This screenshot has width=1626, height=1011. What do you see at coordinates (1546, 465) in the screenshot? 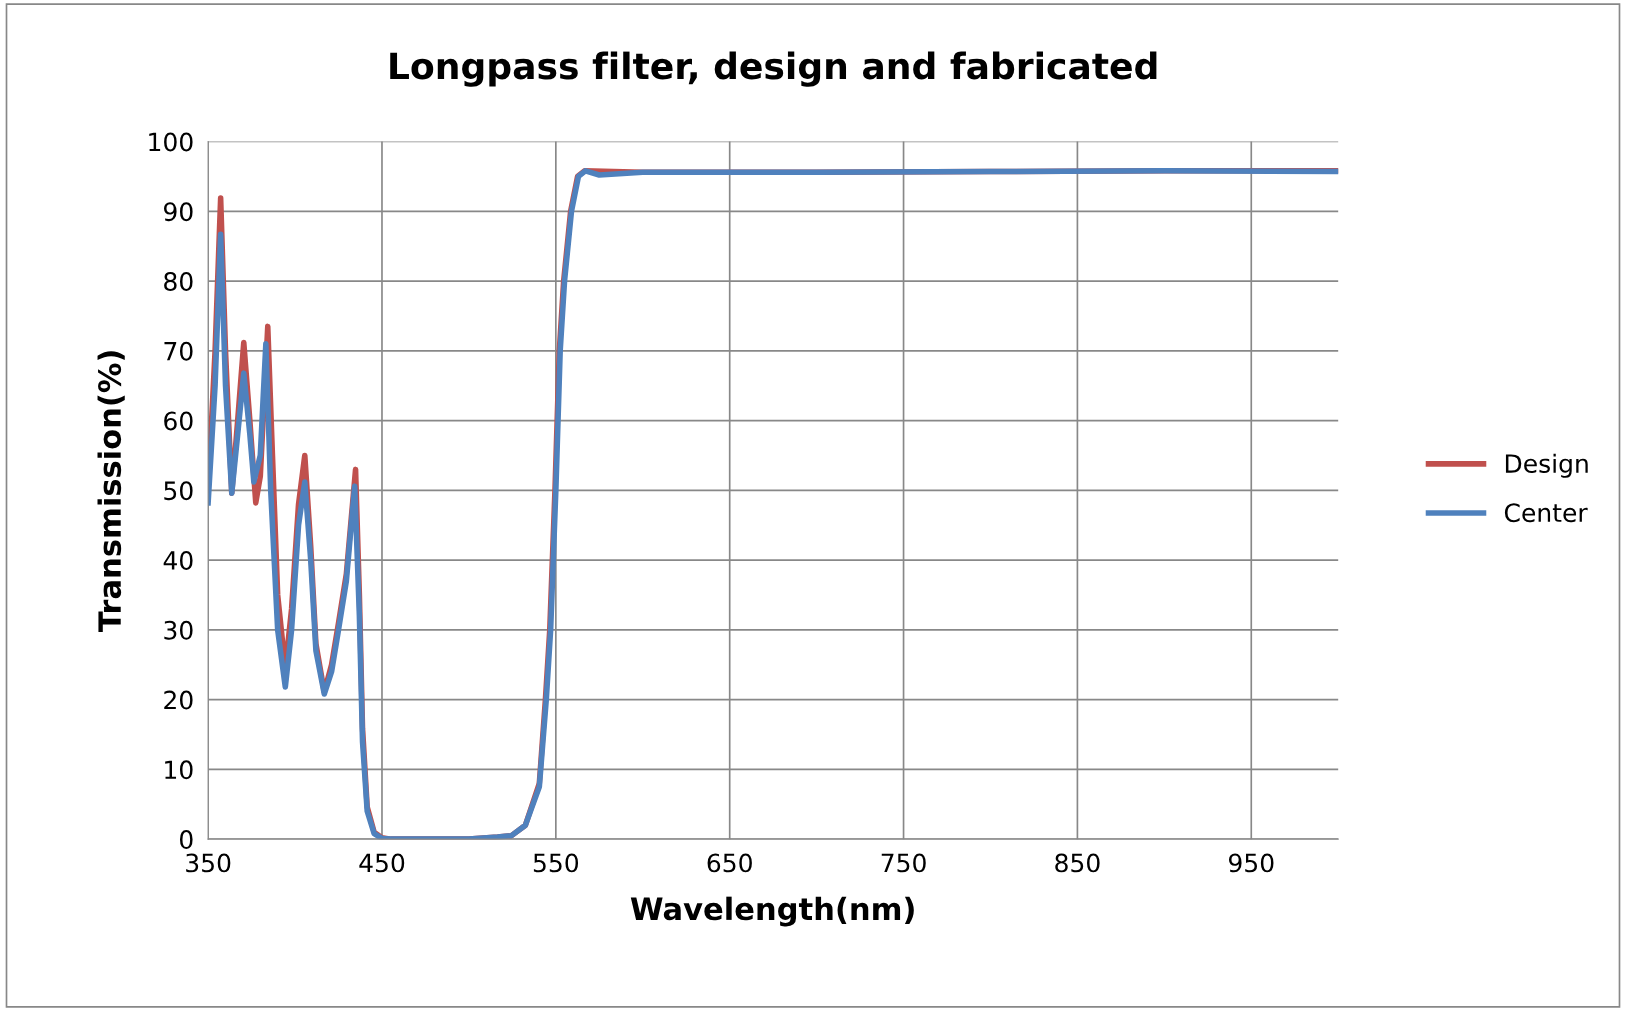
I see `legend-label: Design` at bounding box center [1546, 465].